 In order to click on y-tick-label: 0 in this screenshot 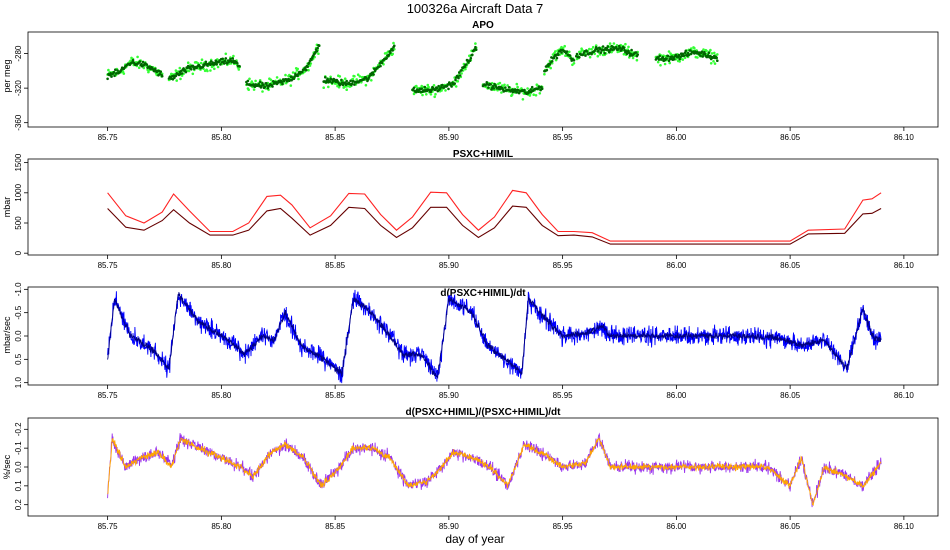, I will do `click(18, 252)`.